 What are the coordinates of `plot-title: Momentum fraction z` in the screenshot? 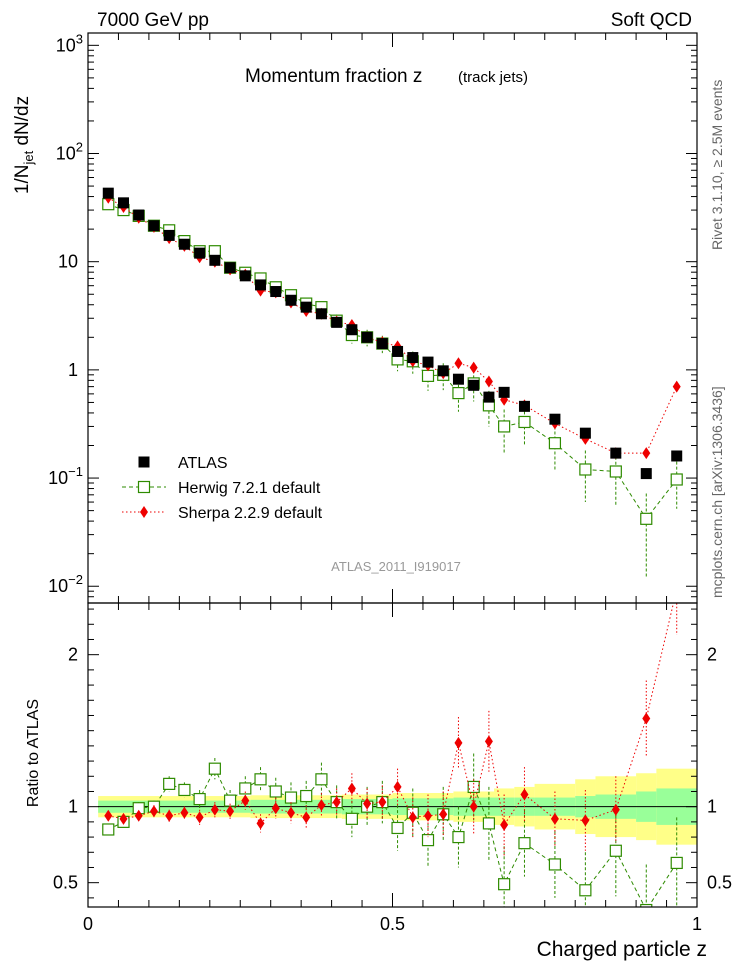 It's located at (333, 76).